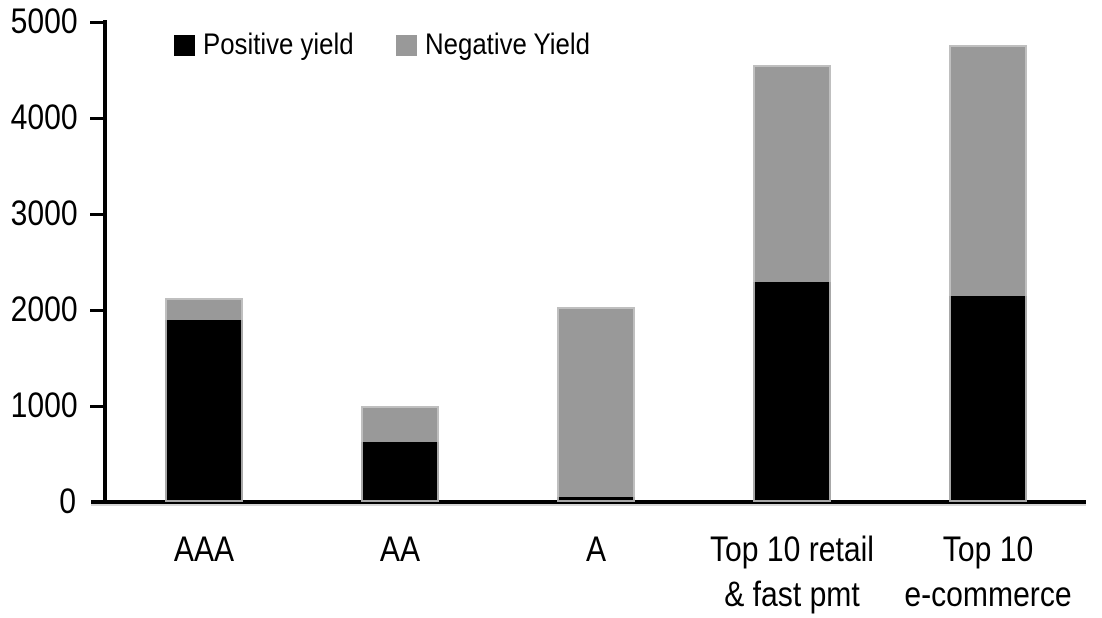 The width and height of the screenshot is (1102, 618). I want to click on y-tick-label-0: 0, so click(67, 501).